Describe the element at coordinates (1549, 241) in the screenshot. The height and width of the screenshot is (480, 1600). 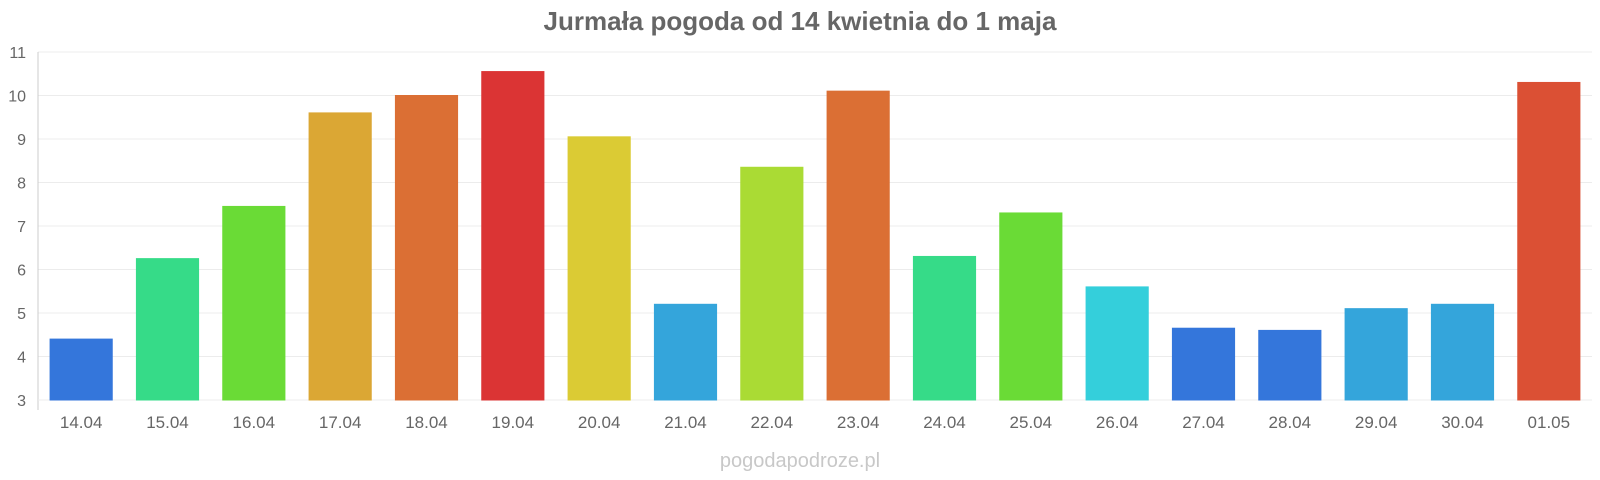
I see `bar-01.05` at that location.